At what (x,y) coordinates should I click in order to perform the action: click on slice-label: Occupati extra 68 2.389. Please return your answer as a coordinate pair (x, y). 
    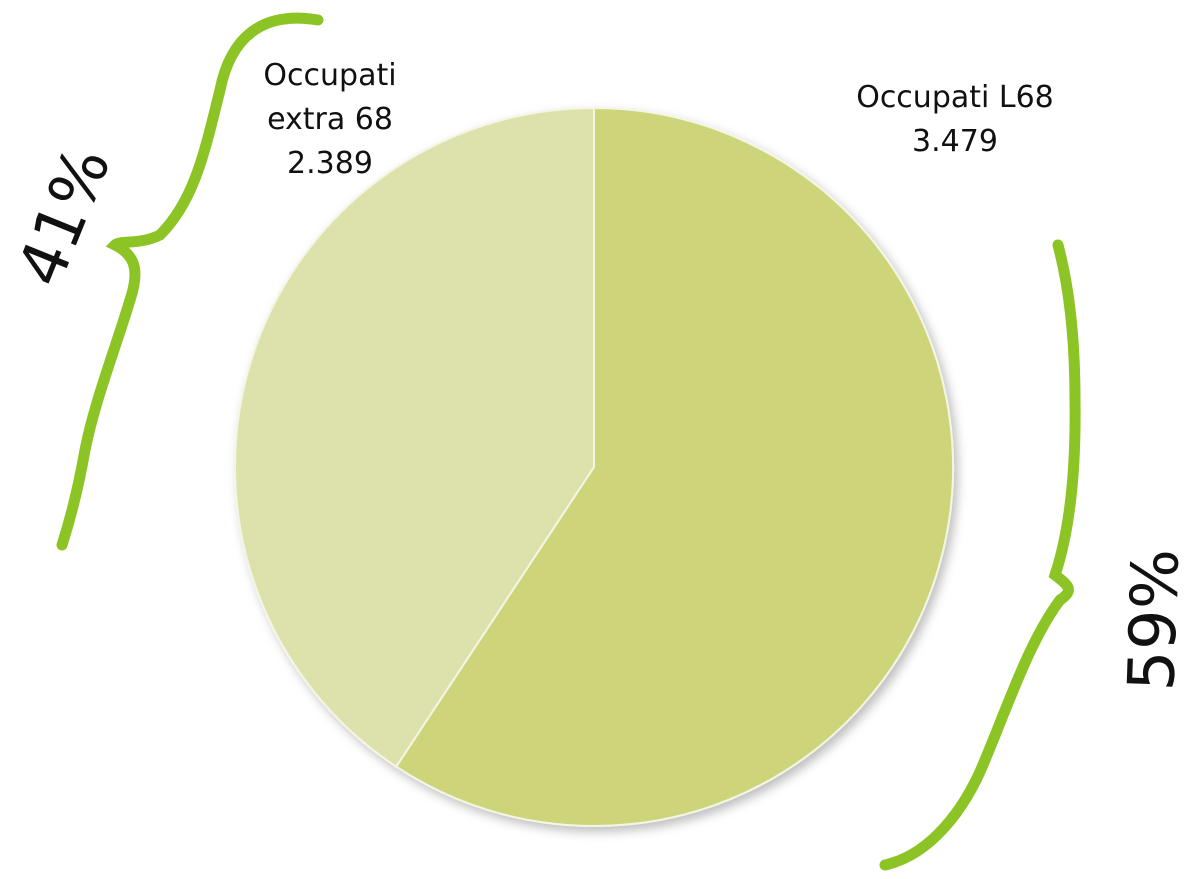
    Looking at the image, I should click on (330, 120).